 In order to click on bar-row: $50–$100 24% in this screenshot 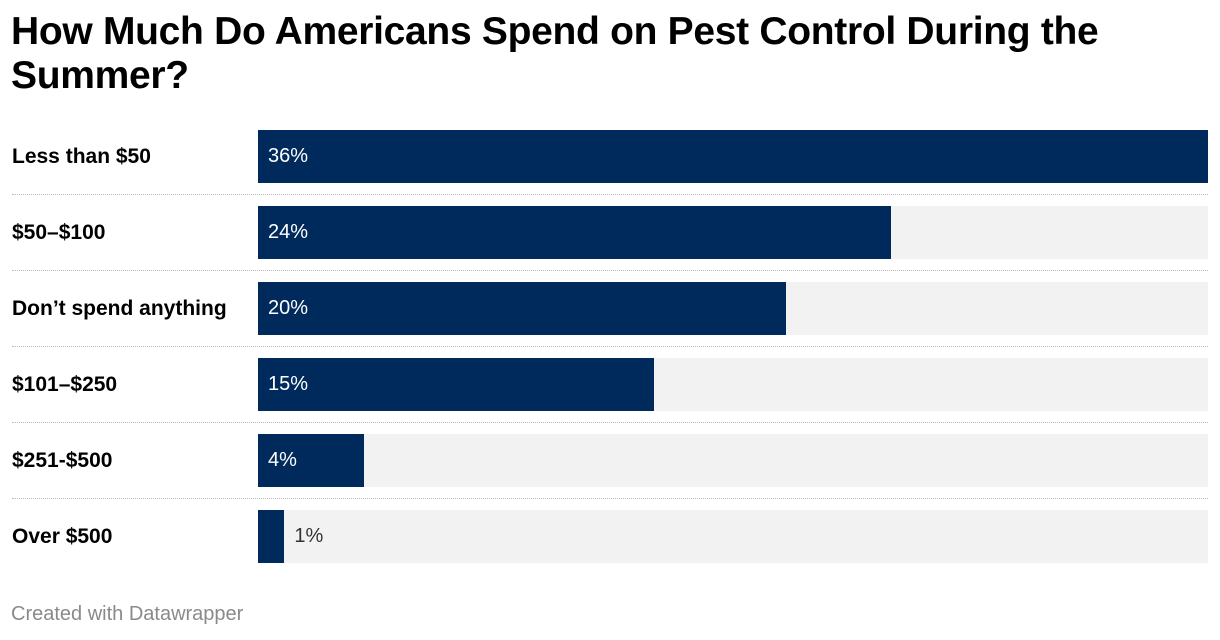, I will do `click(610, 244)`.